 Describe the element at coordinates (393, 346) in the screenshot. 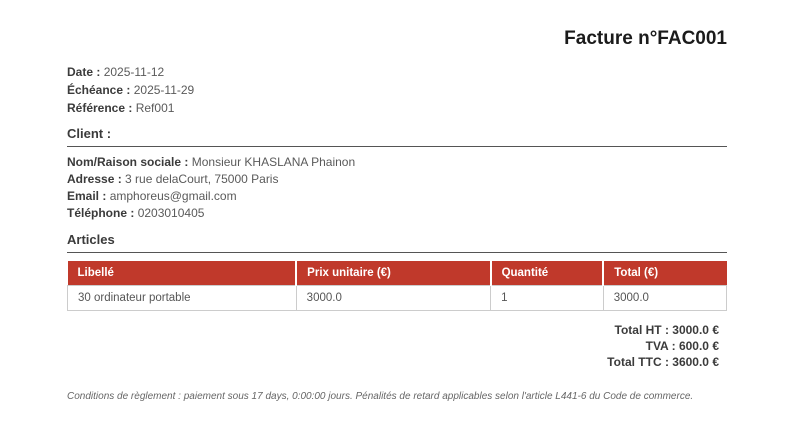

I see `tva-row: TVA : 600.0 €` at that location.